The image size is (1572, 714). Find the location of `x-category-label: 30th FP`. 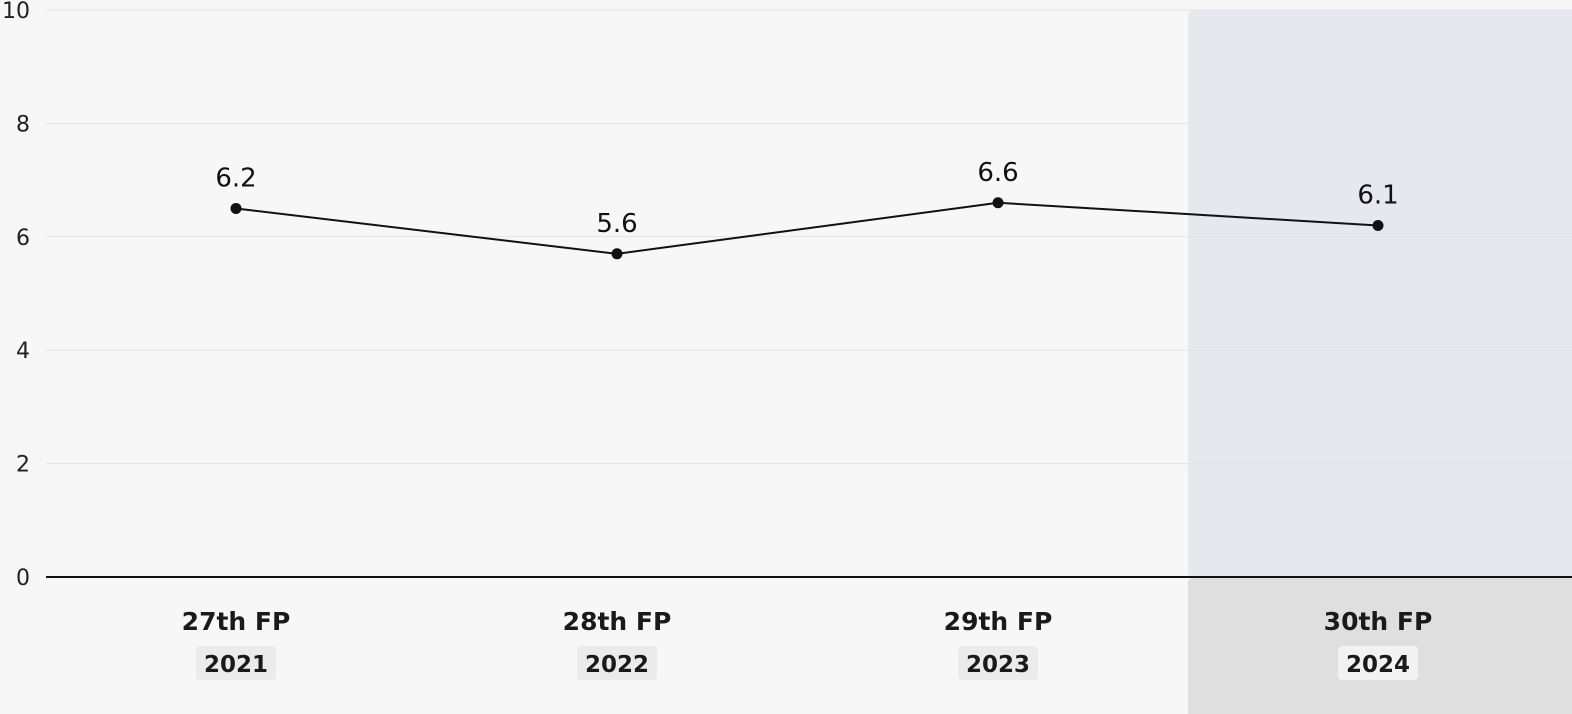

x-category-label: 30th FP is located at coordinates (1378, 621).